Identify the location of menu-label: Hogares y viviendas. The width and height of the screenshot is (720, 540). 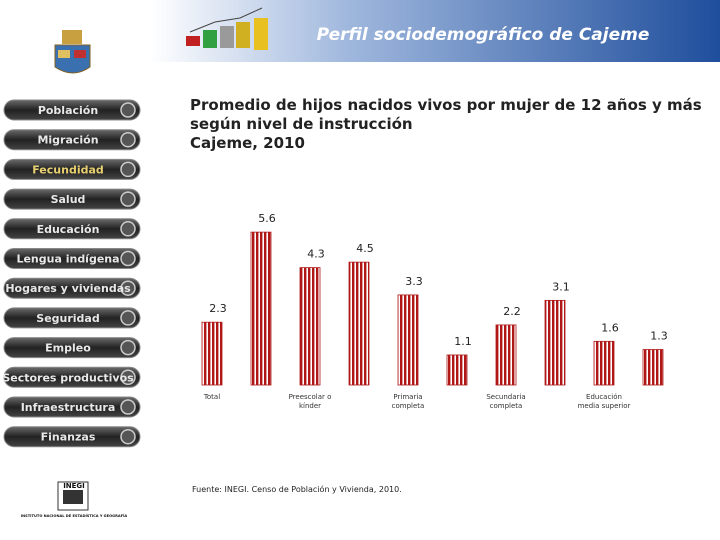
(68, 288).